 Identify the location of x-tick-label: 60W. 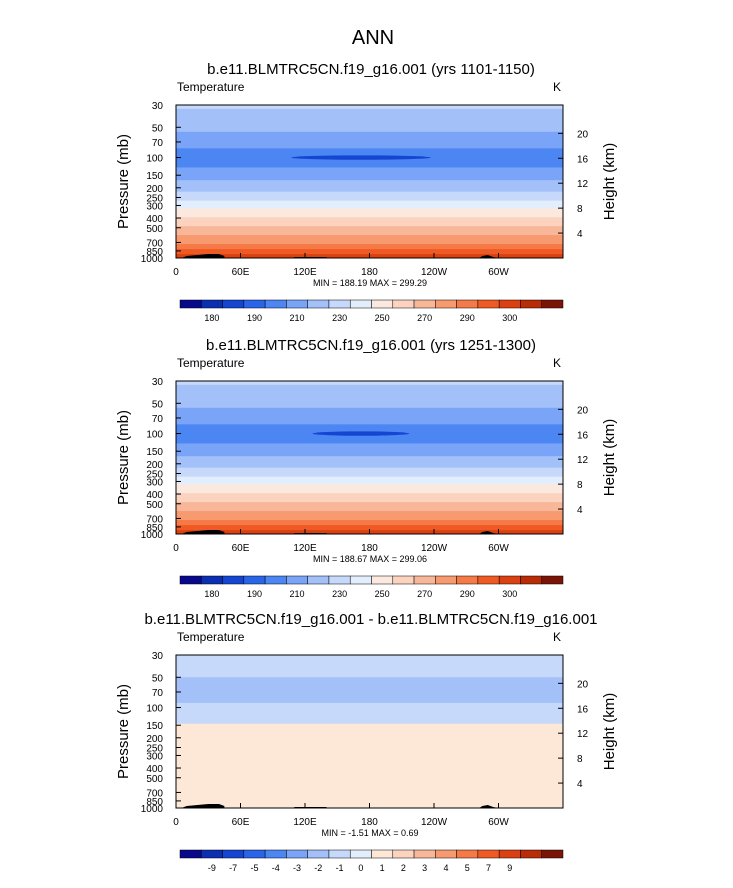
(498, 548).